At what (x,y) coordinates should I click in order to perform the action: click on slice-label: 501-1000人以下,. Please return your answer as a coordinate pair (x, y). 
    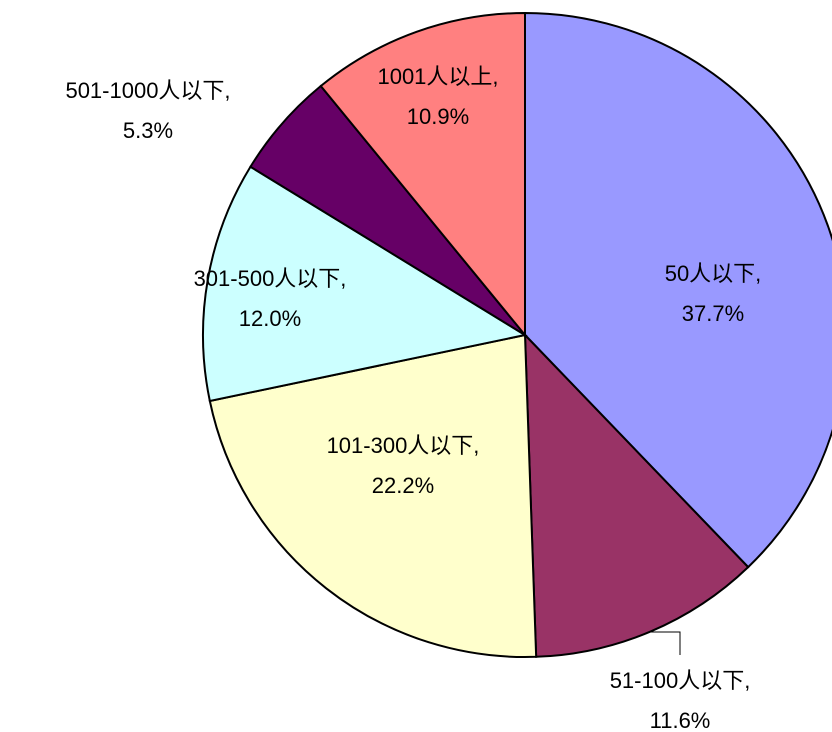
    Looking at the image, I should click on (147, 90).